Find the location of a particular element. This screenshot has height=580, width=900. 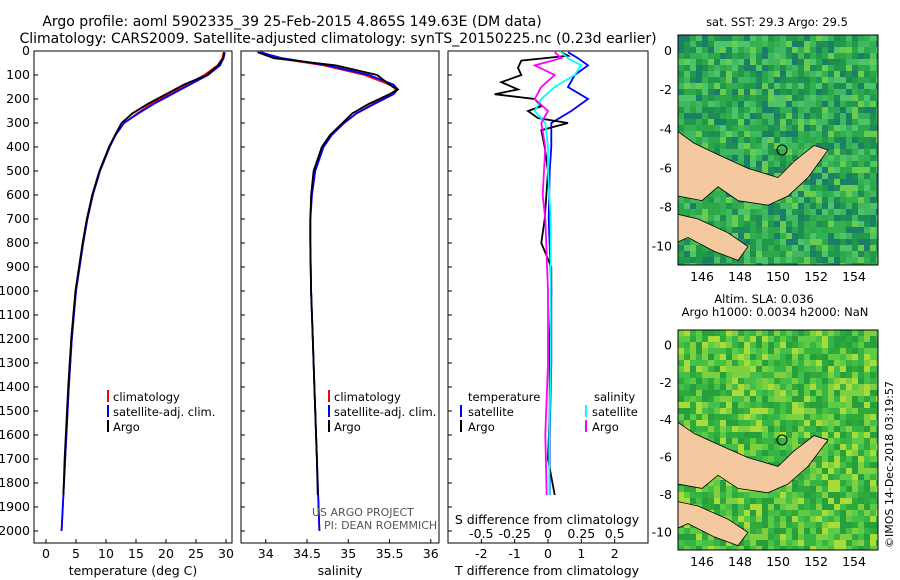

sla-map-title-1: Altim. SLA: 0.036 is located at coordinates (763, 299).